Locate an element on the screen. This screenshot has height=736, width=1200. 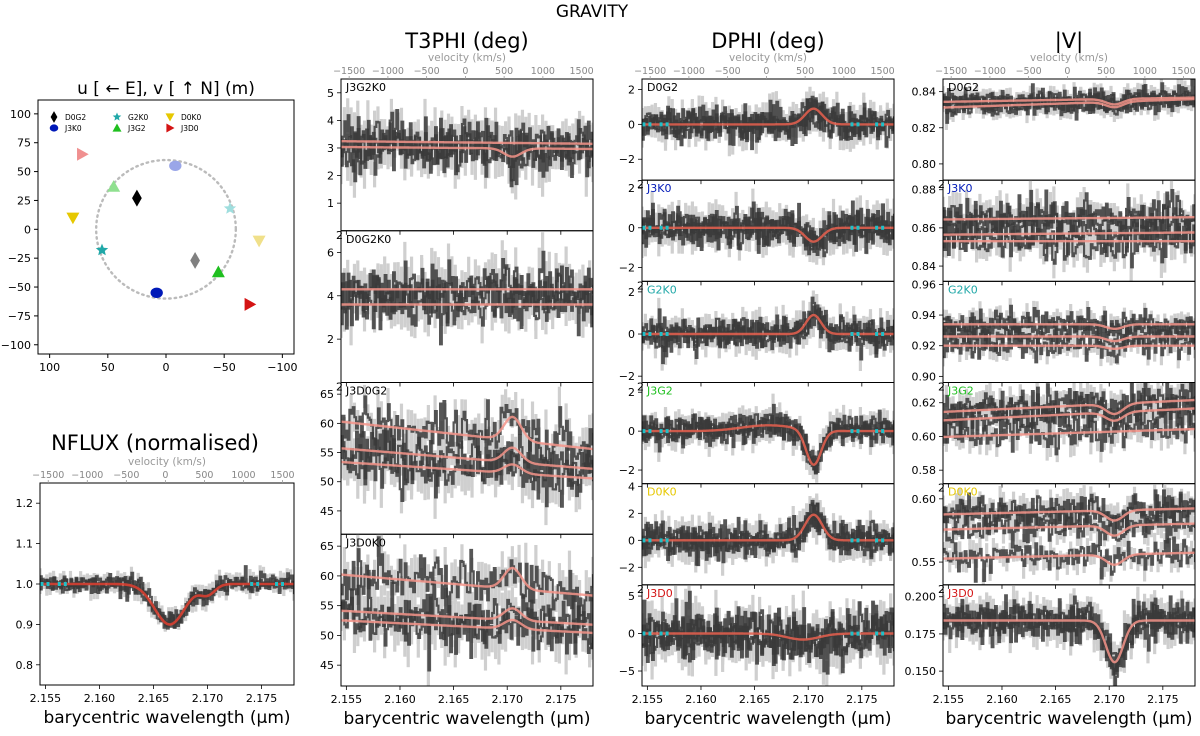
ytick-label: 0.88 is located at coordinates (924, 190).